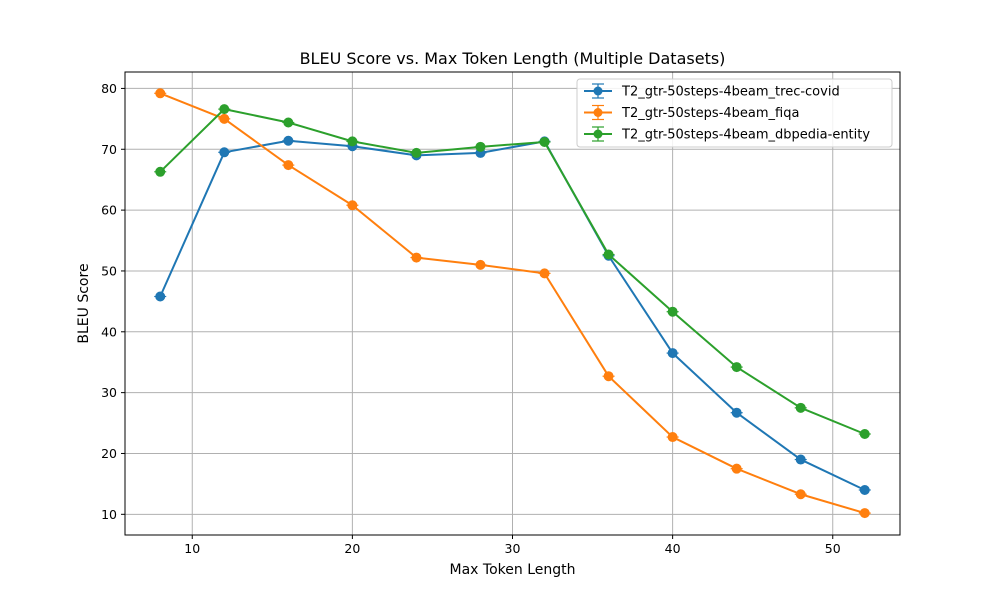 The image size is (1000, 600). I want to click on x-axis-label: Max Token Length, so click(513, 570).